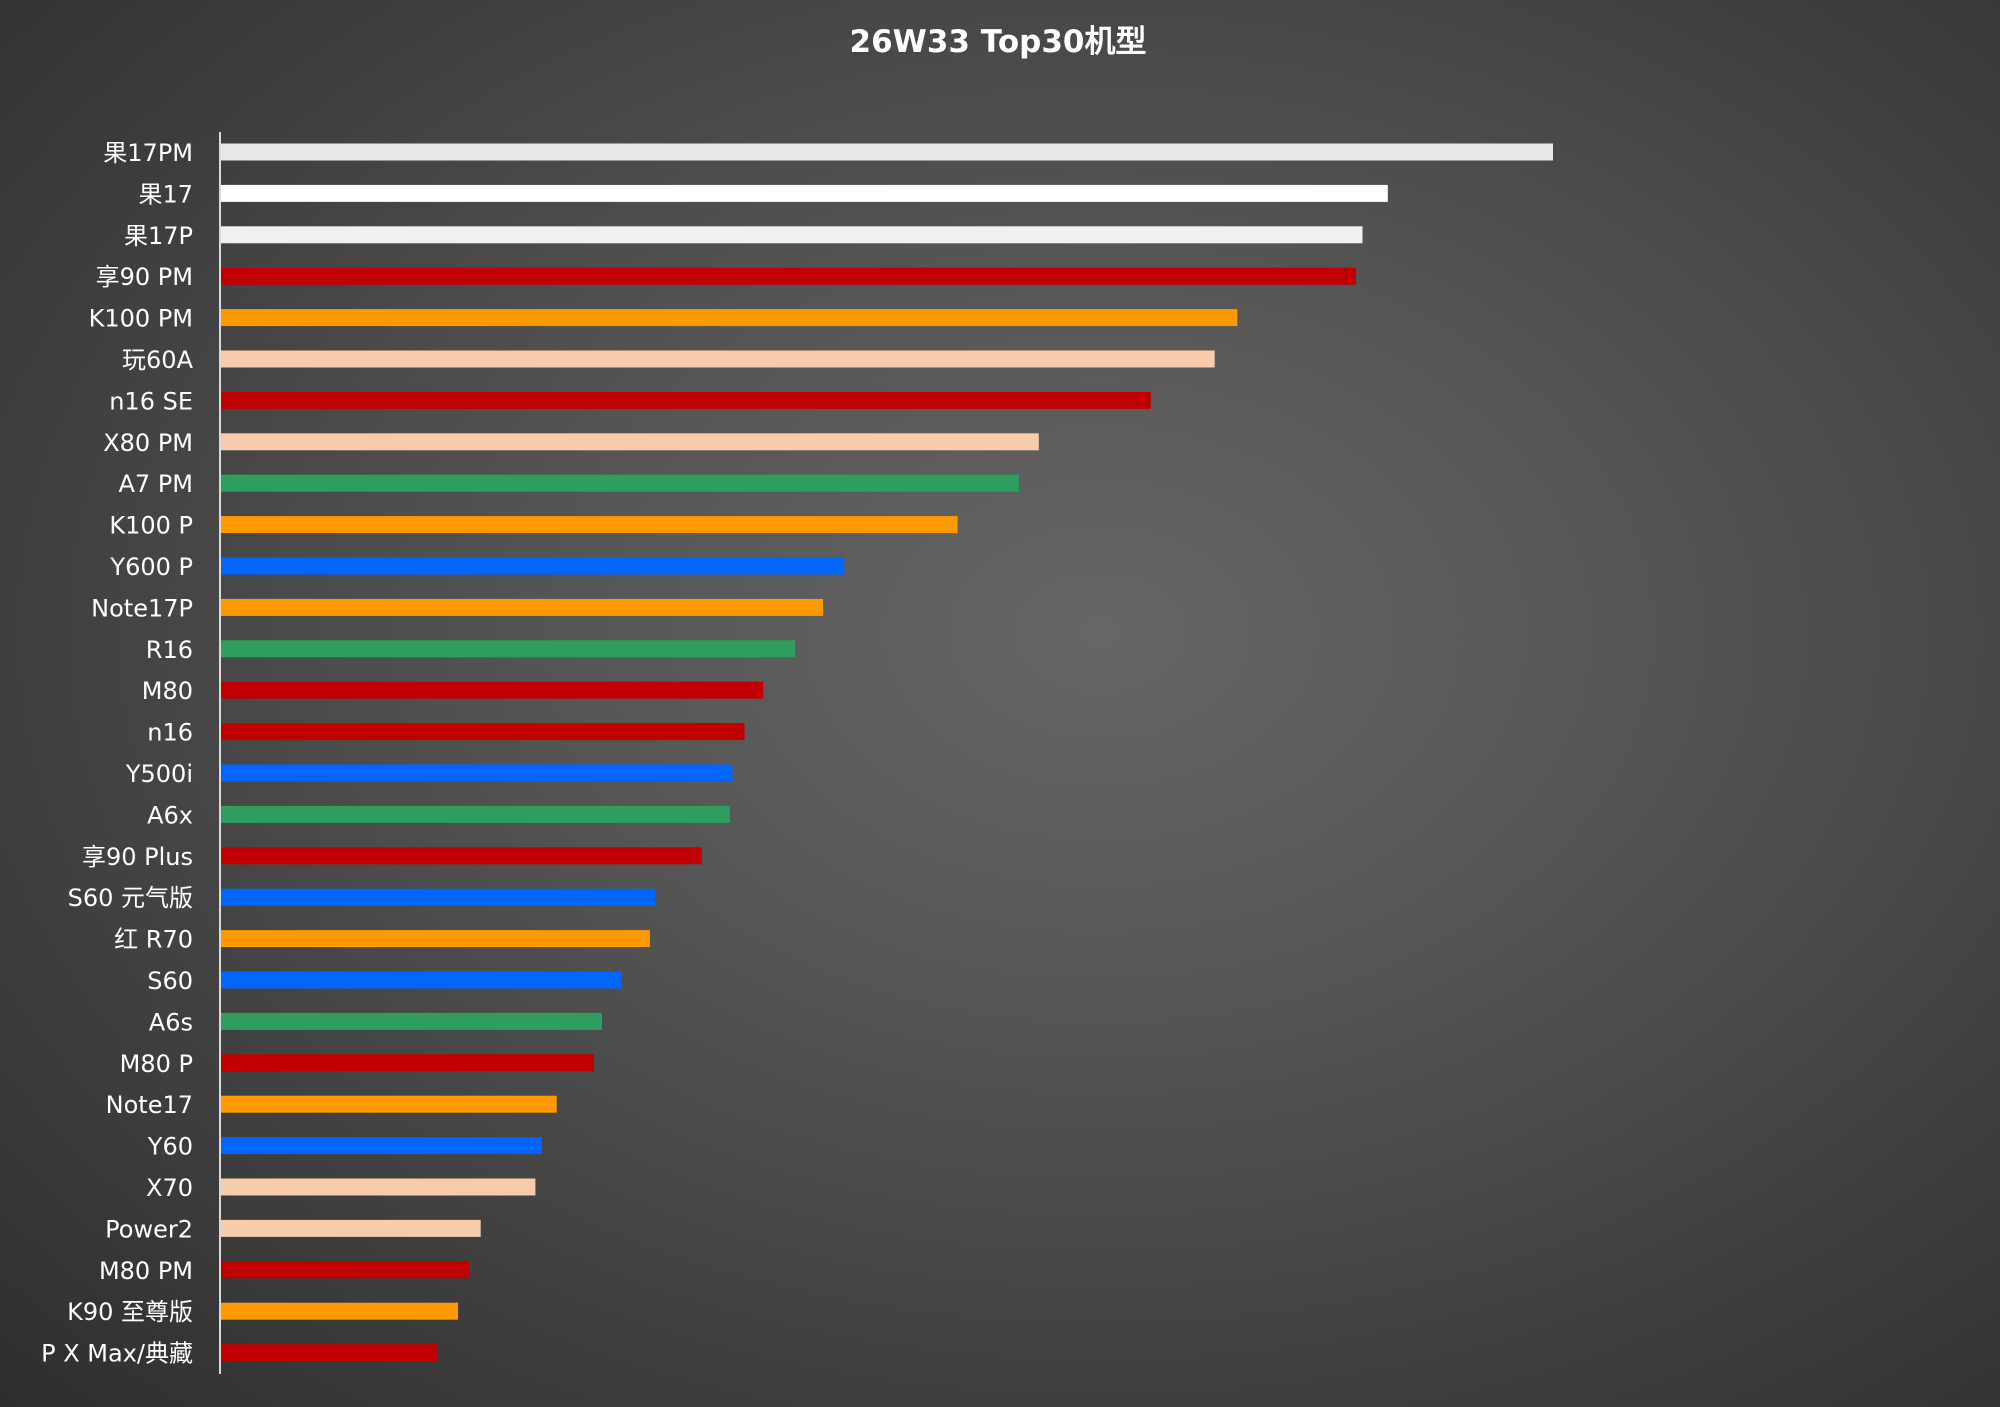 The width and height of the screenshot is (2000, 1407). Describe the element at coordinates (151, 401) in the screenshot. I see `category-label-7: n16 SE` at that location.